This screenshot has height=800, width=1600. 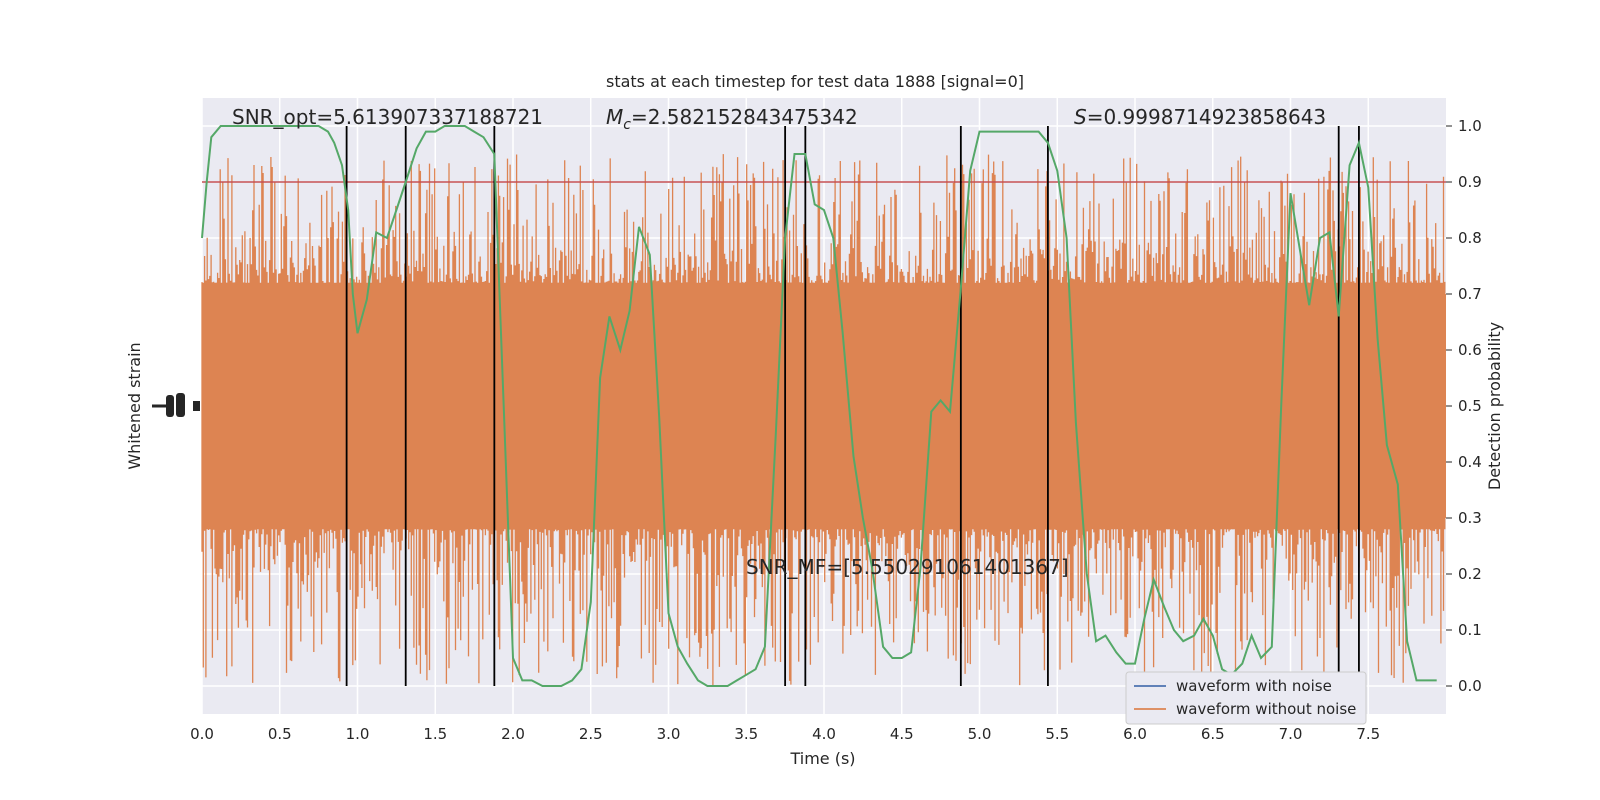 What do you see at coordinates (1470, 686) in the screenshot?
I see `y-tick-label: 0.0` at bounding box center [1470, 686].